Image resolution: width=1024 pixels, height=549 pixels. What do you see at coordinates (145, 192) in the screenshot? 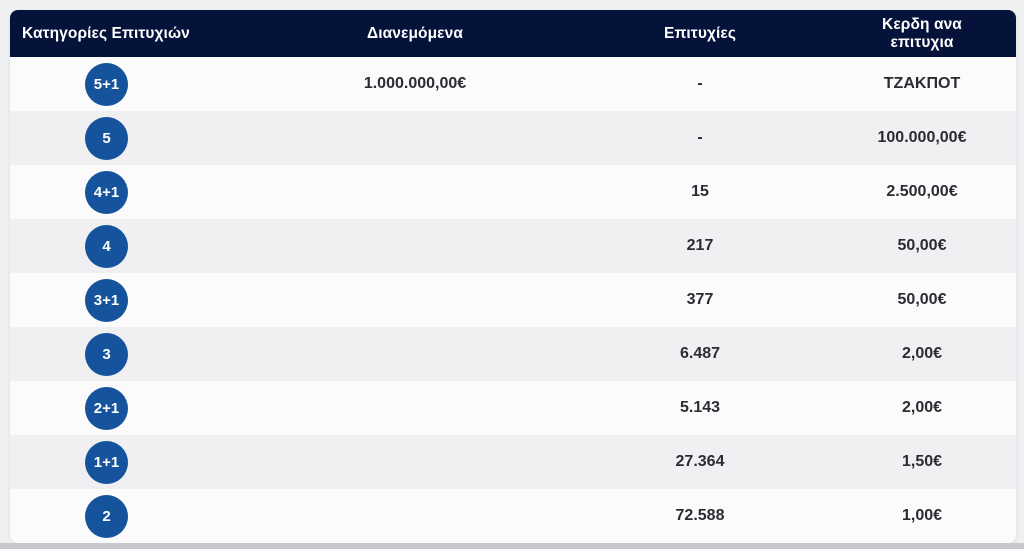
I see `category-cell: 4+1` at bounding box center [145, 192].